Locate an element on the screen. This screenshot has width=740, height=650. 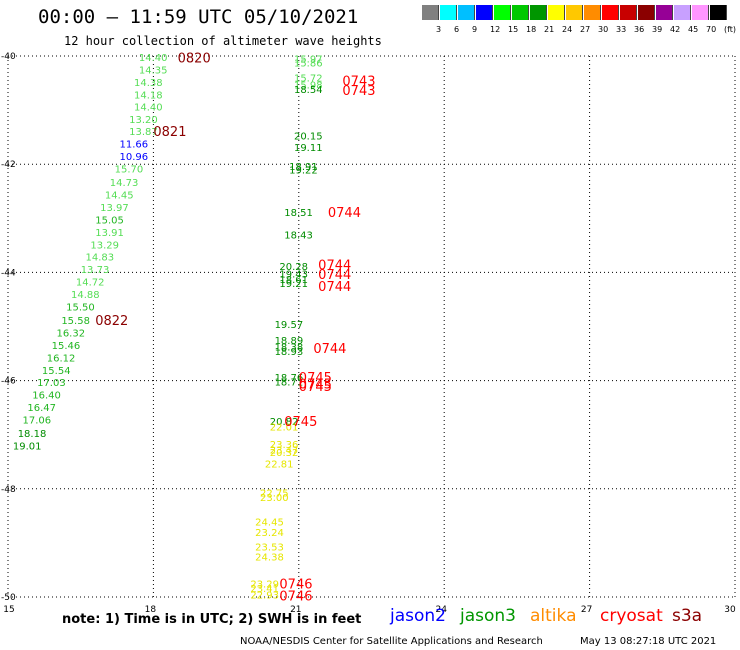
wave-height-value: 13.73 is located at coordinates (95, 270).